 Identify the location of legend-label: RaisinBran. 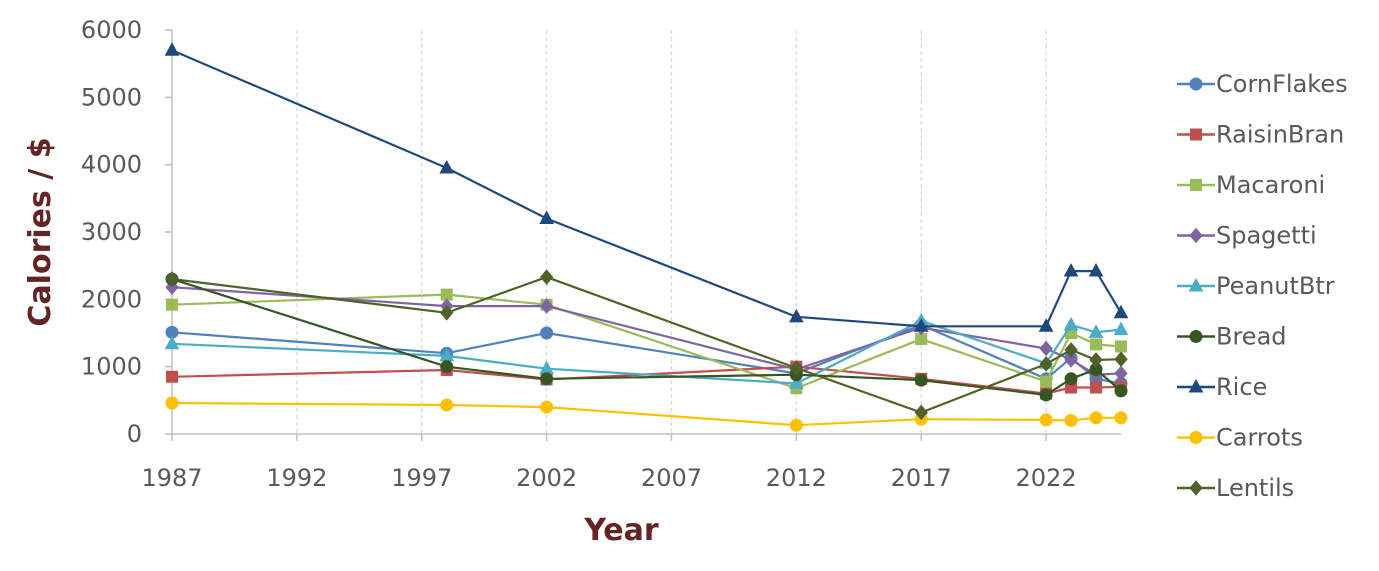
(1280, 135).